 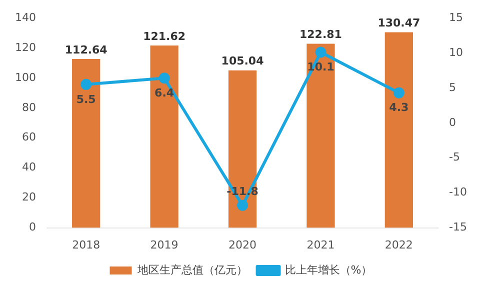 I want to click on x-tick-label: 2021, so click(x=320, y=245).